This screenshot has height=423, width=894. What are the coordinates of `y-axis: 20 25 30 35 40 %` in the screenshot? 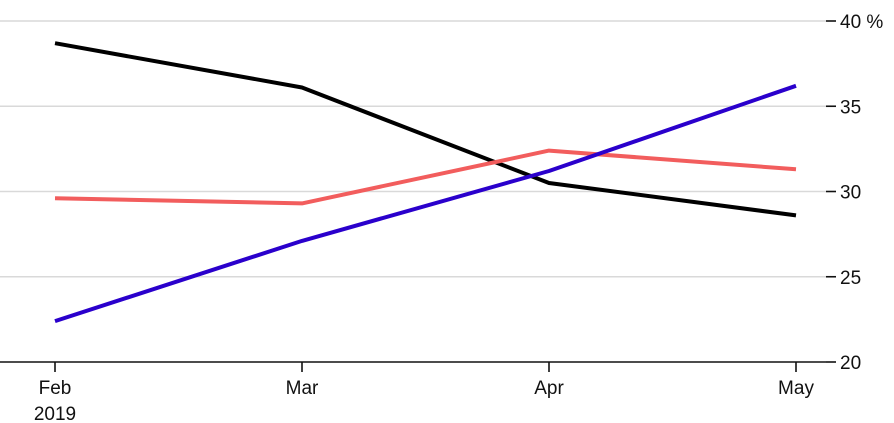 It's located at (854, 193).